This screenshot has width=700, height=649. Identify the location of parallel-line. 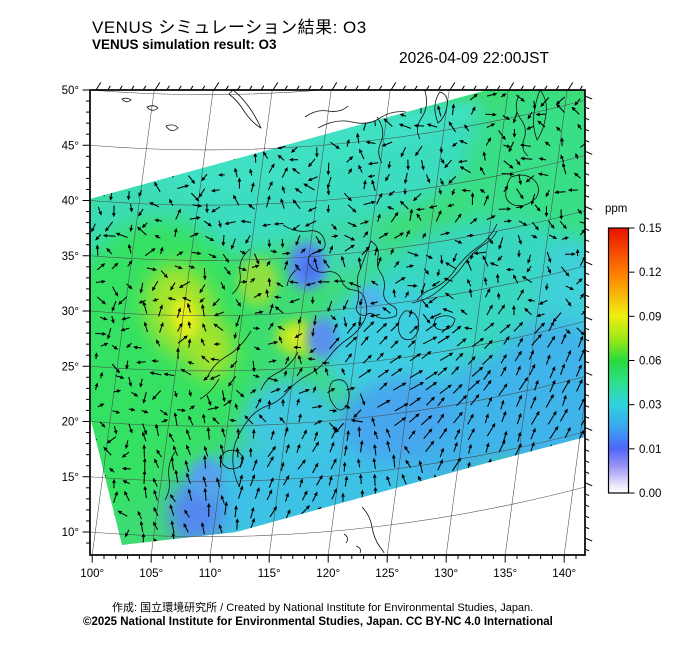
(337, 346).